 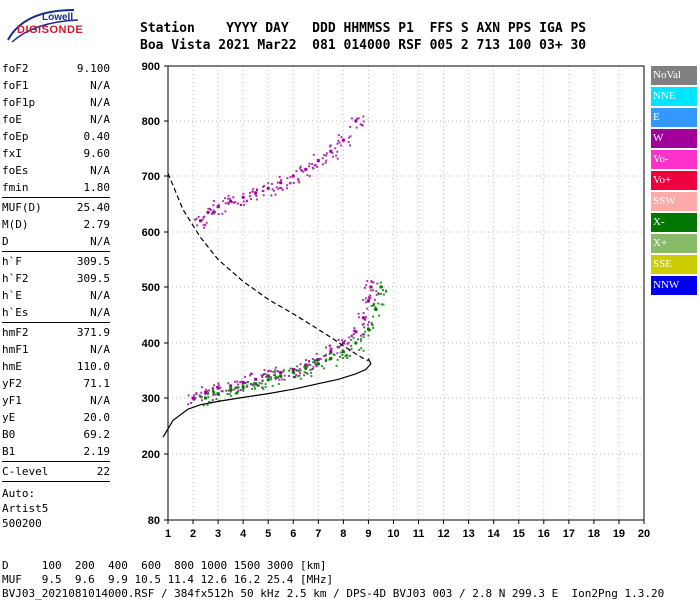 I want to click on param-row: hmF1 N/A, so click(x=56, y=349).